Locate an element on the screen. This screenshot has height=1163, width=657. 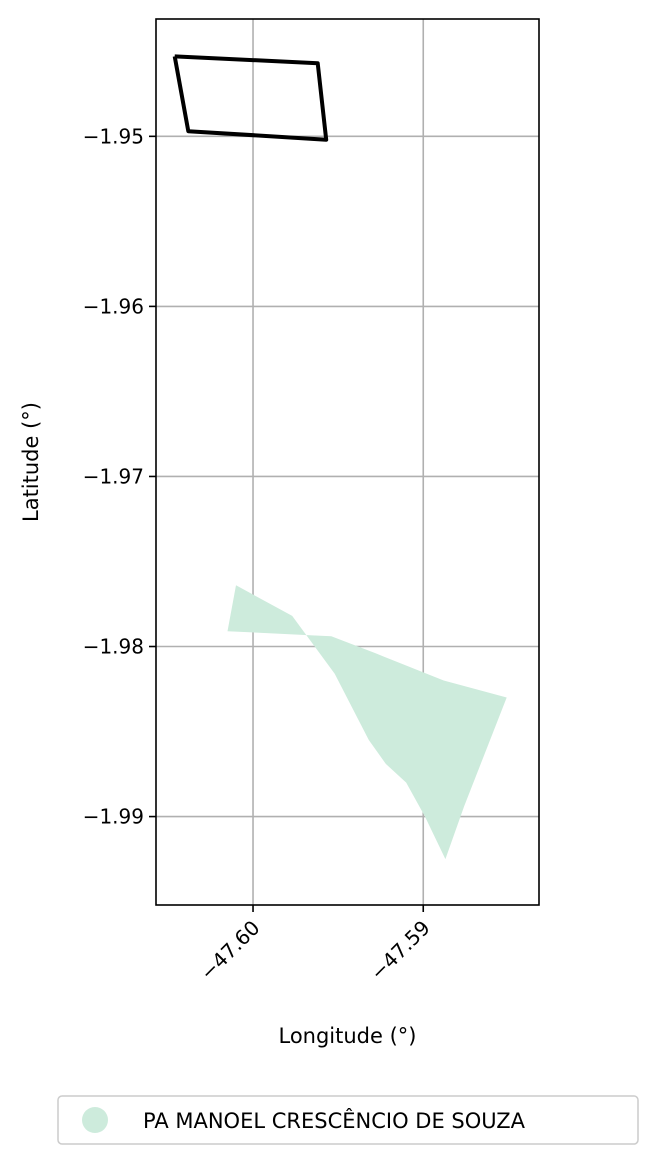
y-axis-ticks: −1.95 −1.96 −1.97 −1.98 −1.99 is located at coordinates (119, 476).